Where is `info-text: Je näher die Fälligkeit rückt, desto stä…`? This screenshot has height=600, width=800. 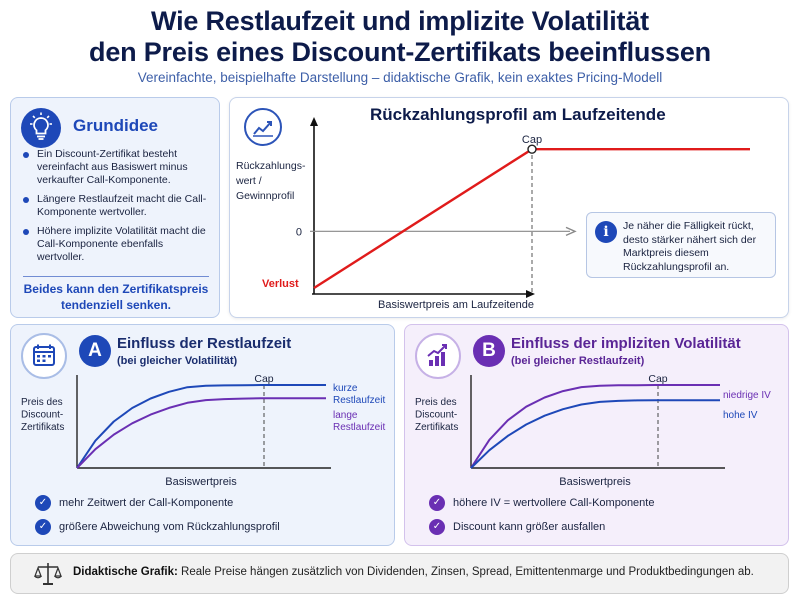 info-text: Je näher die Fälligkeit rückt, desto stä… is located at coordinates (690, 246).